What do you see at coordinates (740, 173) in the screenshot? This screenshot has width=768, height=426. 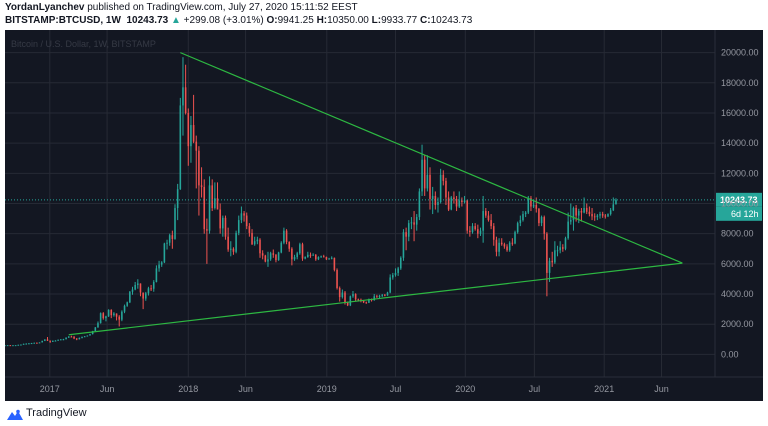 I see `y-tick-label: 12000.00` at bounding box center [740, 173].